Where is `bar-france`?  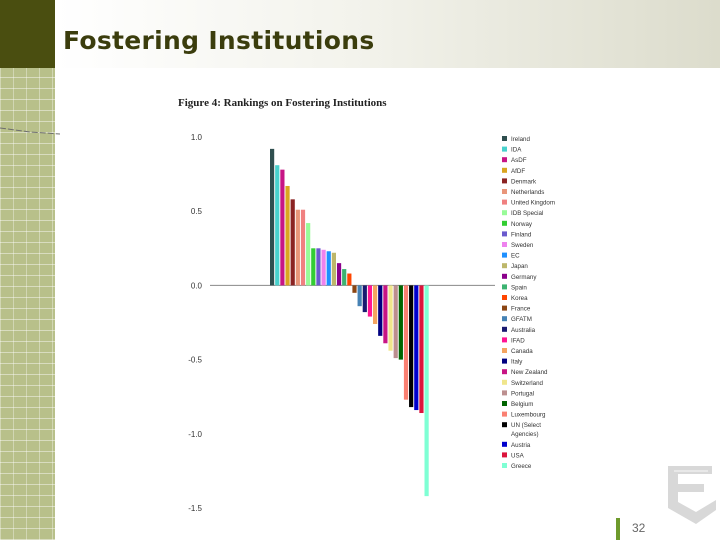 bar-france is located at coordinates (354, 289).